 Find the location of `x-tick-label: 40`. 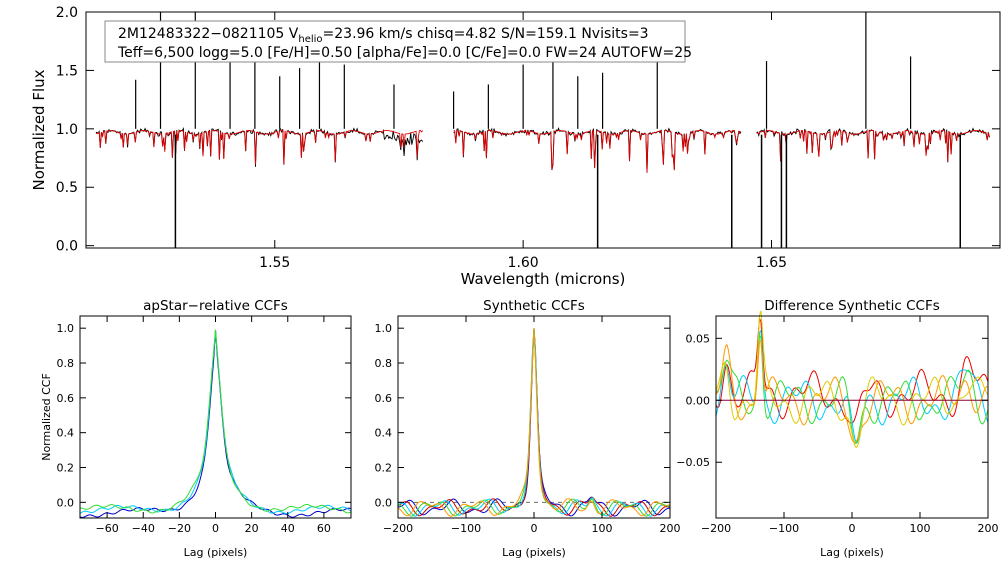

x-tick-label: 40 is located at coordinates (288, 528).